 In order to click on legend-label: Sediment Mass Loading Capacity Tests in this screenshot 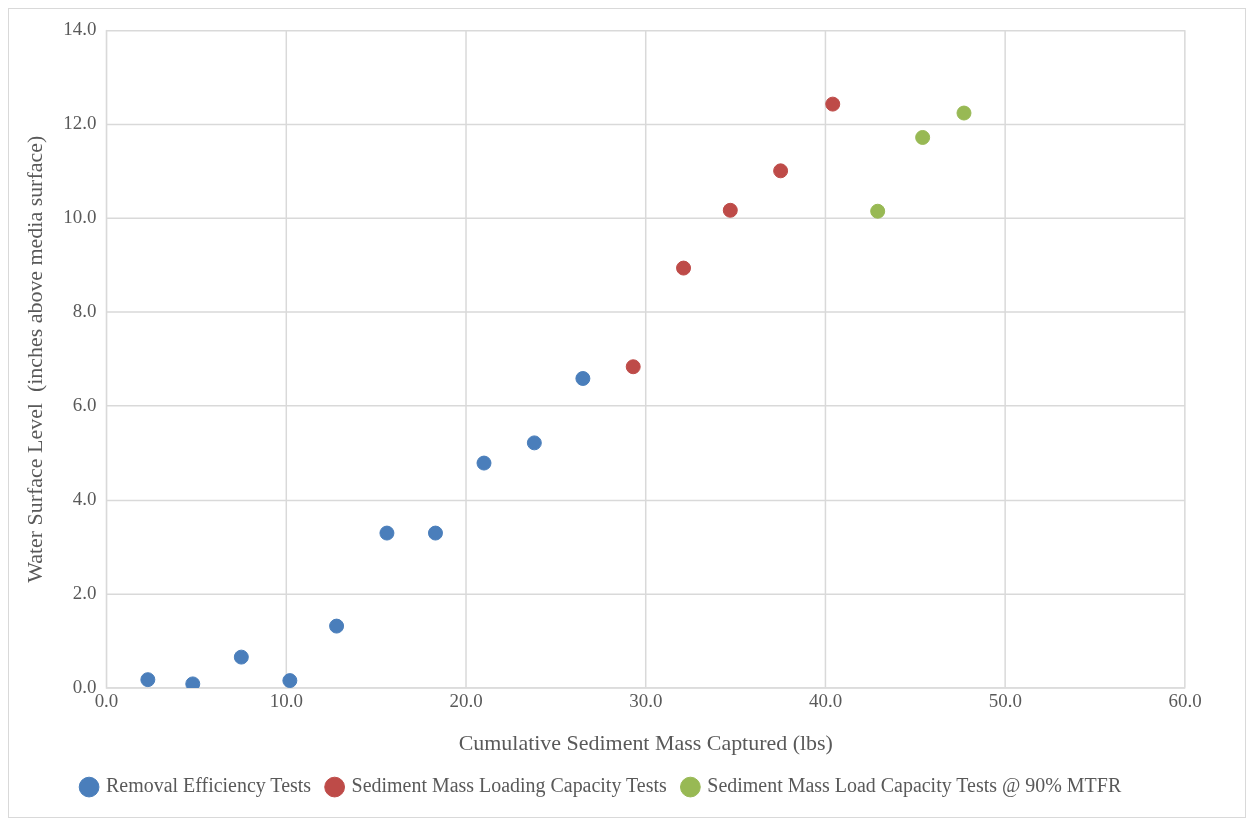, I will do `click(509, 786)`.